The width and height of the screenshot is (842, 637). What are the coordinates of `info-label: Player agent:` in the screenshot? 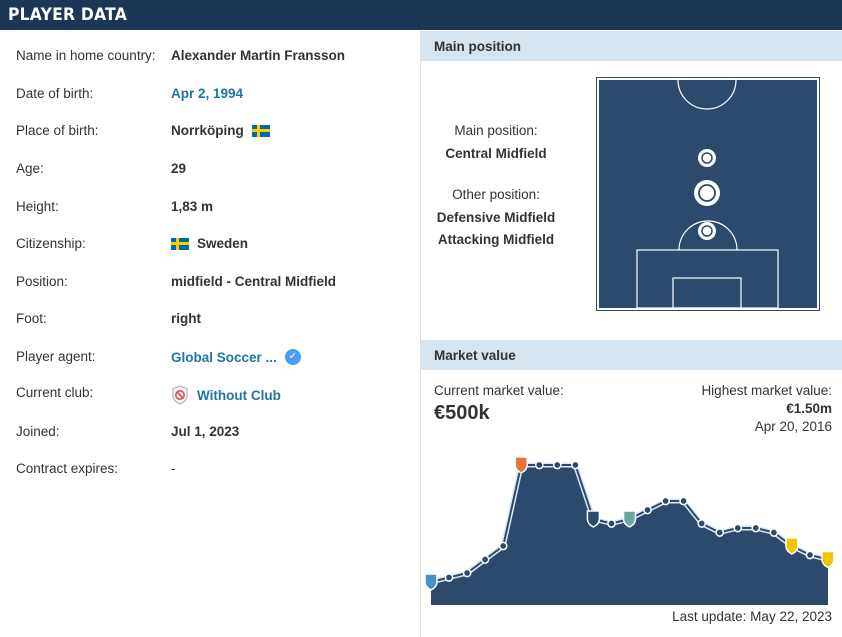 It's located at (56, 356).